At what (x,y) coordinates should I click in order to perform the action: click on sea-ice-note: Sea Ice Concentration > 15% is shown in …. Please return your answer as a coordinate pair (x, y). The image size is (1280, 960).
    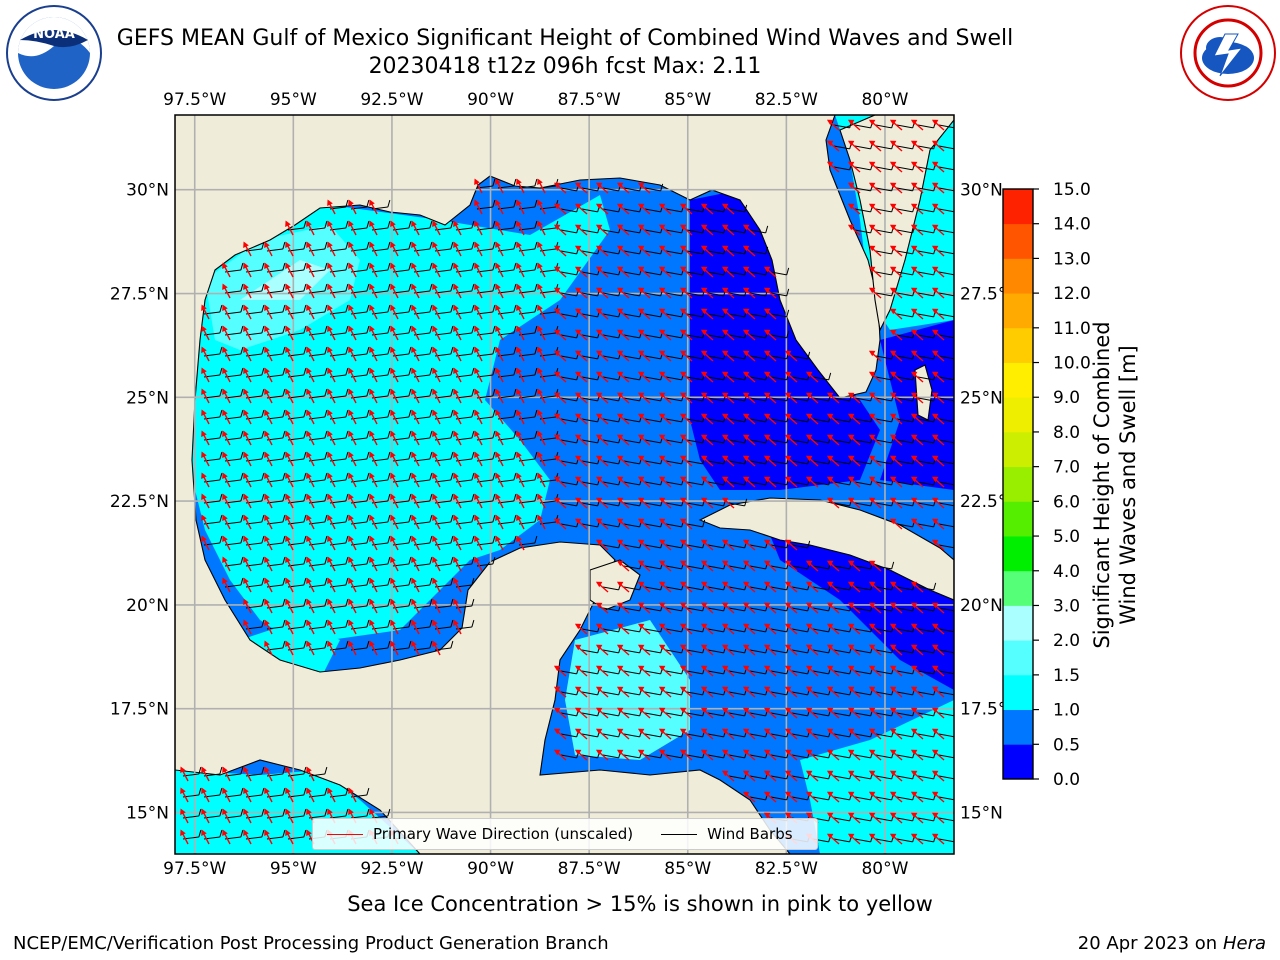
    Looking at the image, I should click on (640, 904).